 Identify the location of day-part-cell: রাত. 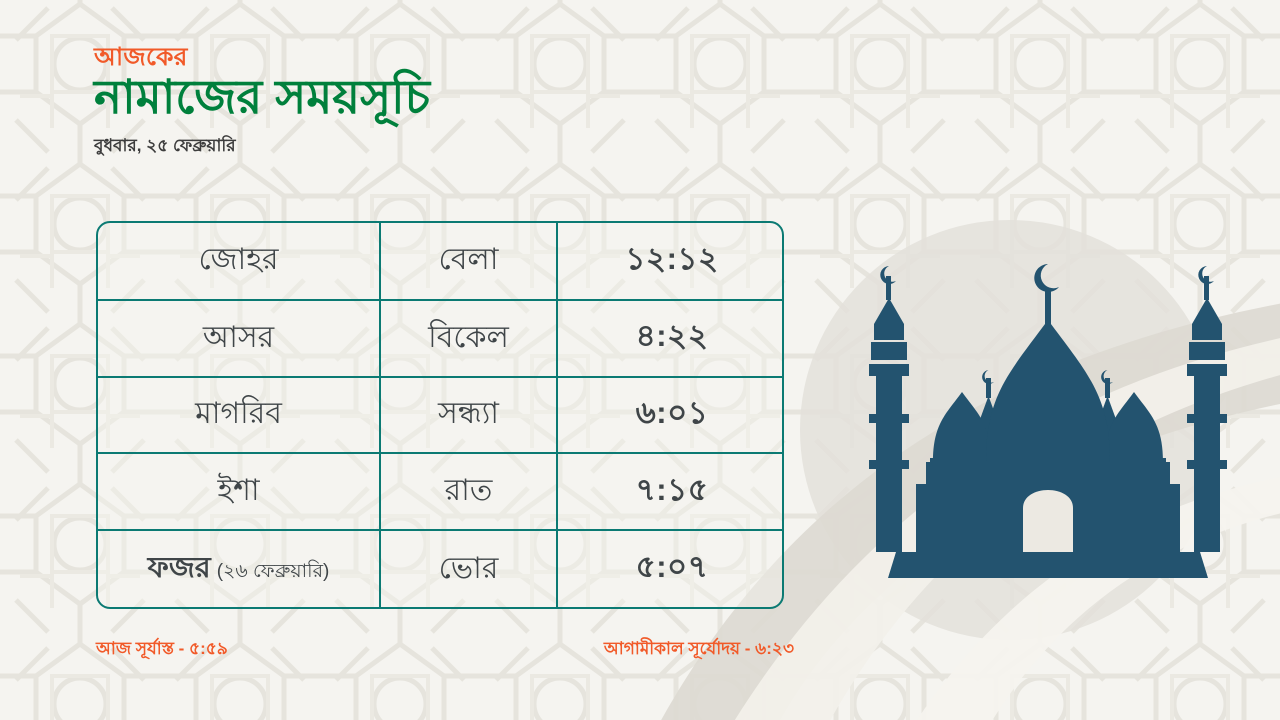
(469, 492).